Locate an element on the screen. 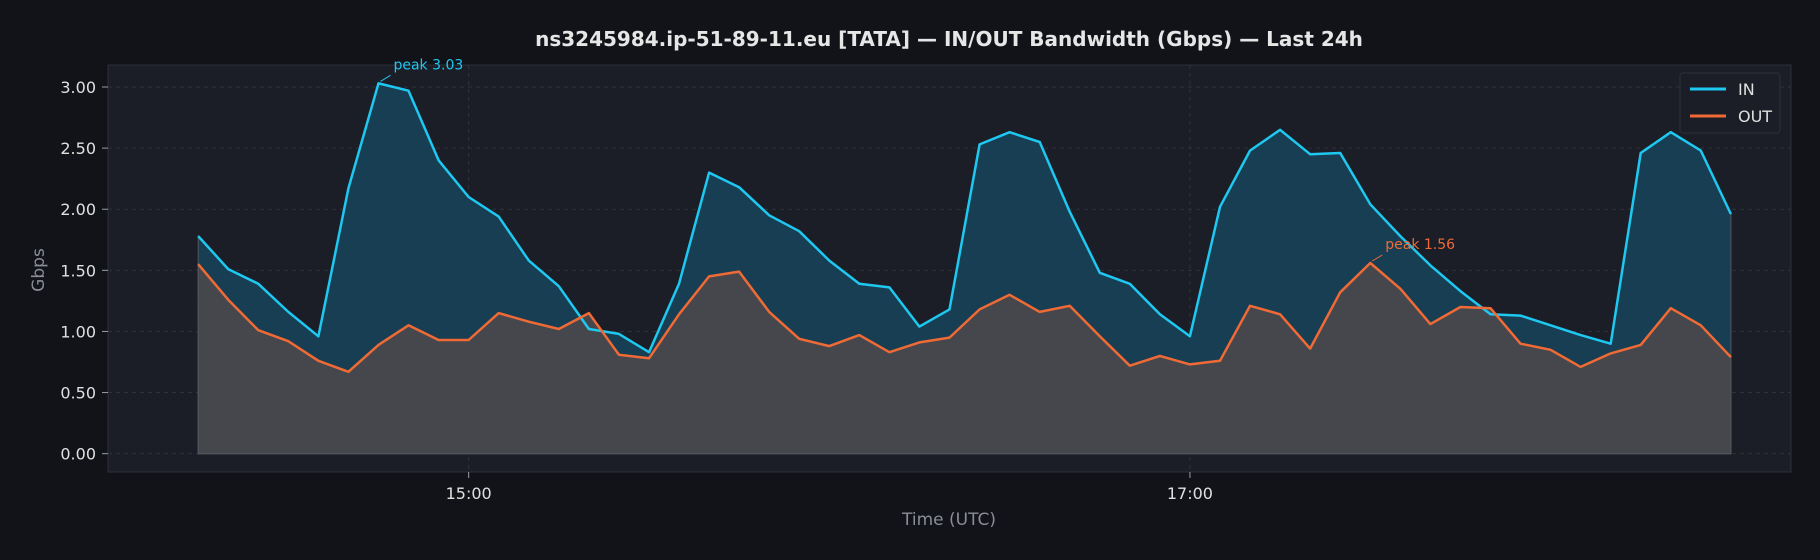 The image size is (1820, 560). annotation-label: peak 3.03 is located at coordinates (428, 65).